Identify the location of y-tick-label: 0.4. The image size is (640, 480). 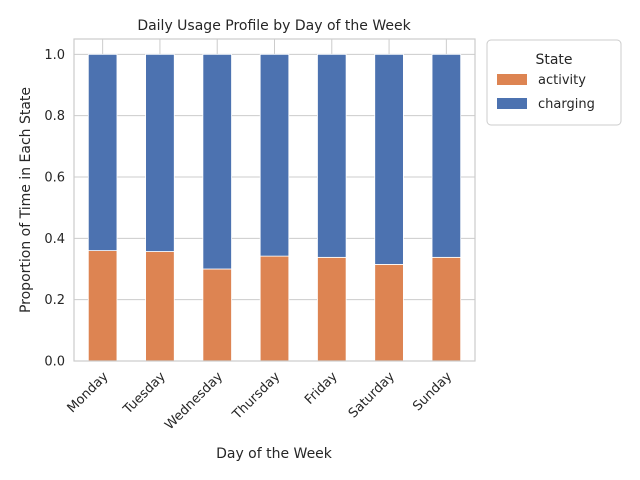
(54, 239).